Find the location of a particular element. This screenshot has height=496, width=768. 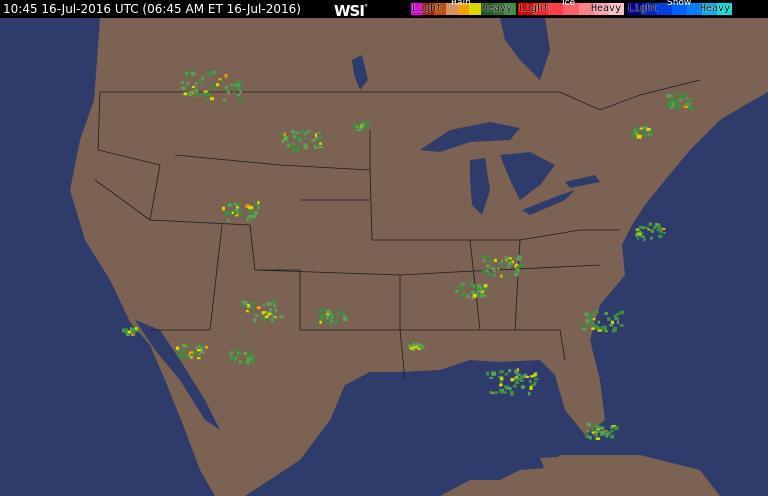

hudson-bay-area is located at coordinates (525, 49).